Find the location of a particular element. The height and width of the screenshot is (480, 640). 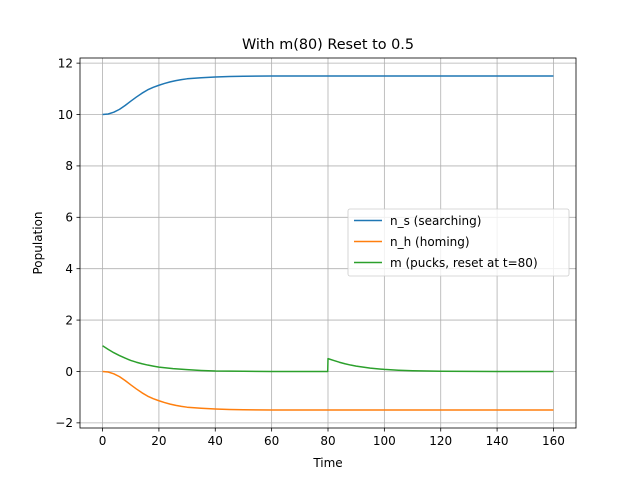

y-tick-label: 4 is located at coordinates (69, 269).